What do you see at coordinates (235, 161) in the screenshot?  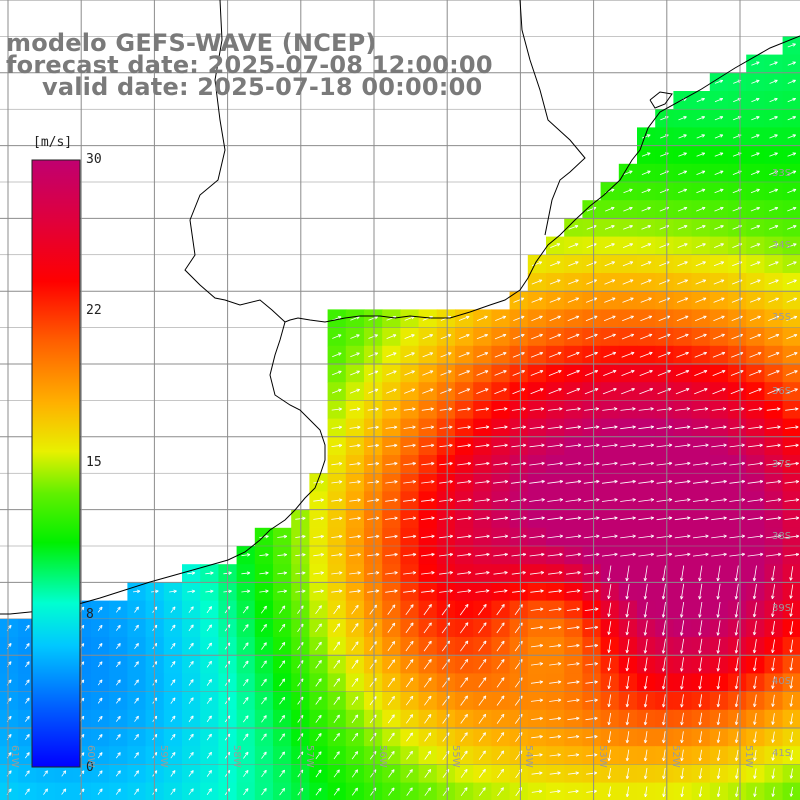 I see `river-parana` at bounding box center [235, 161].